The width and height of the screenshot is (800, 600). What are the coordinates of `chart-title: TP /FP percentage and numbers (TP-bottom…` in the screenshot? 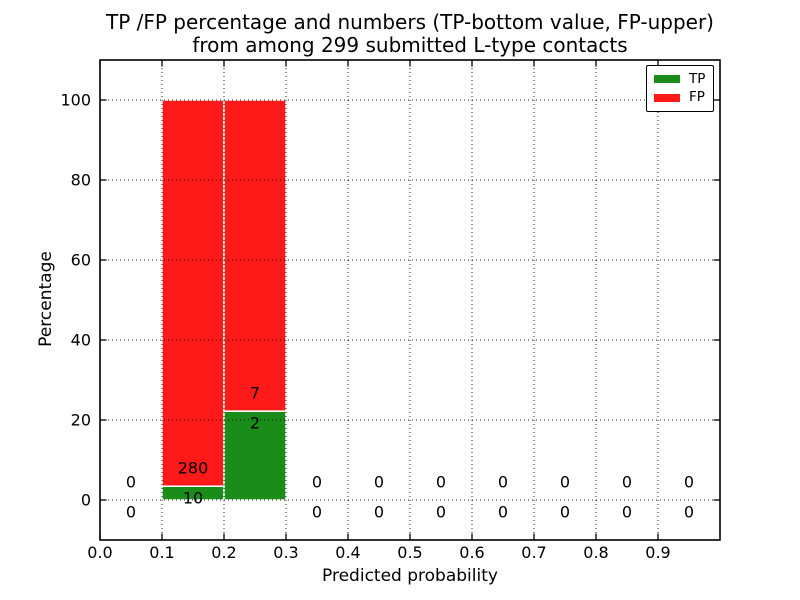 It's located at (405, 34).